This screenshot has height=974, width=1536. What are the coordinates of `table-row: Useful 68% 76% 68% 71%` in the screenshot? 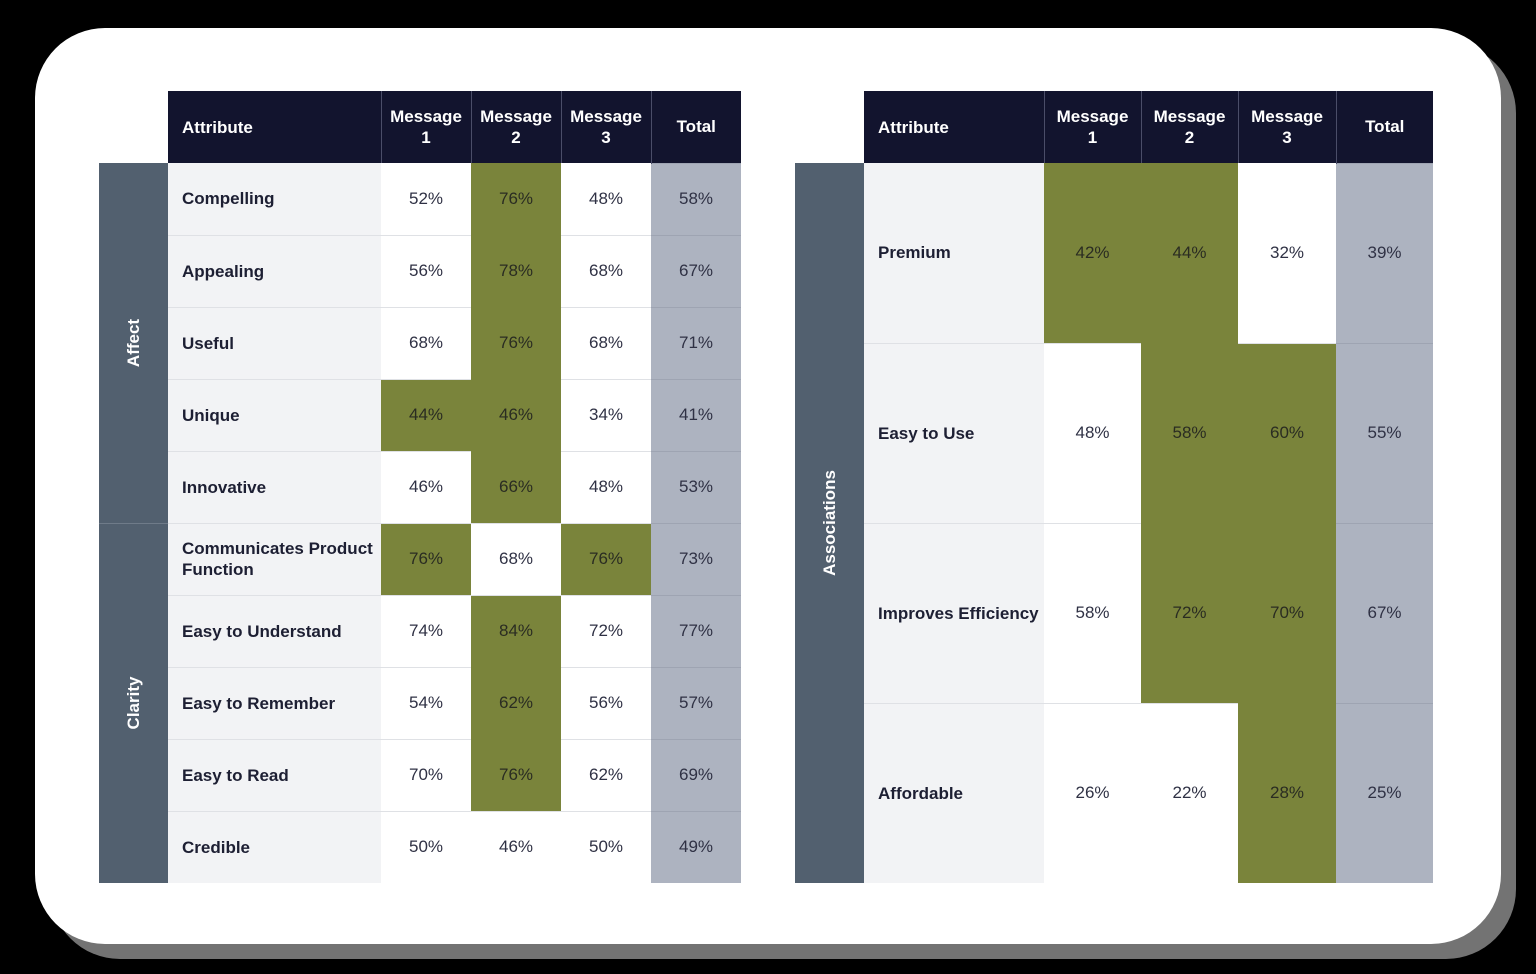 It's located at (420, 342).